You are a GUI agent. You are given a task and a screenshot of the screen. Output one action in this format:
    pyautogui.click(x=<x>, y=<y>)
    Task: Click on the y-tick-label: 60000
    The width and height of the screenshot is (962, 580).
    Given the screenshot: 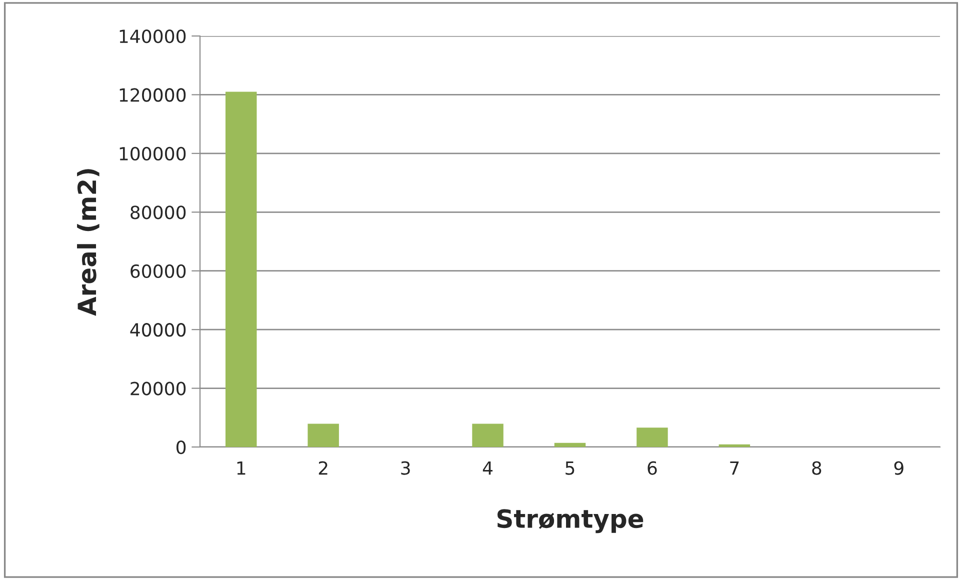 What is the action you would take?
    pyautogui.click(x=158, y=271)
    